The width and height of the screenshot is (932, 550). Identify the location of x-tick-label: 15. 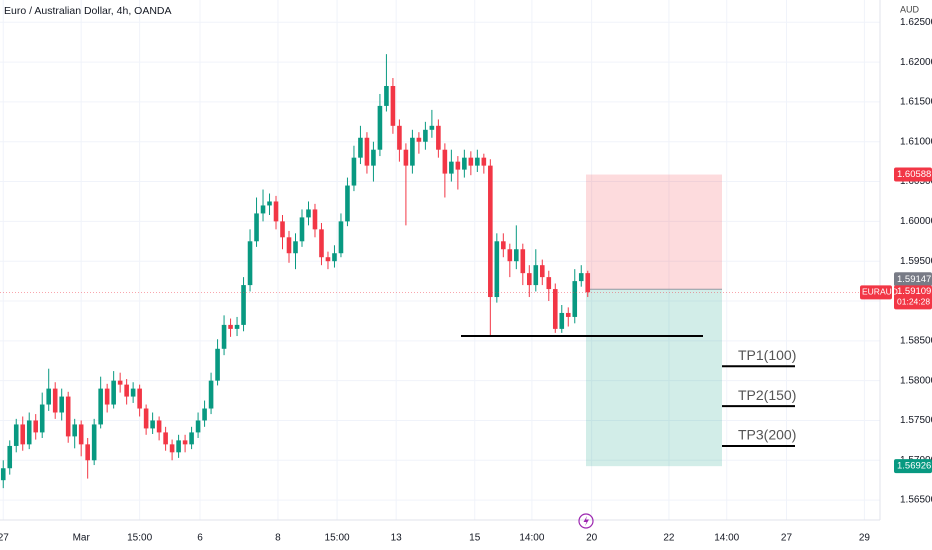
(475, 538).